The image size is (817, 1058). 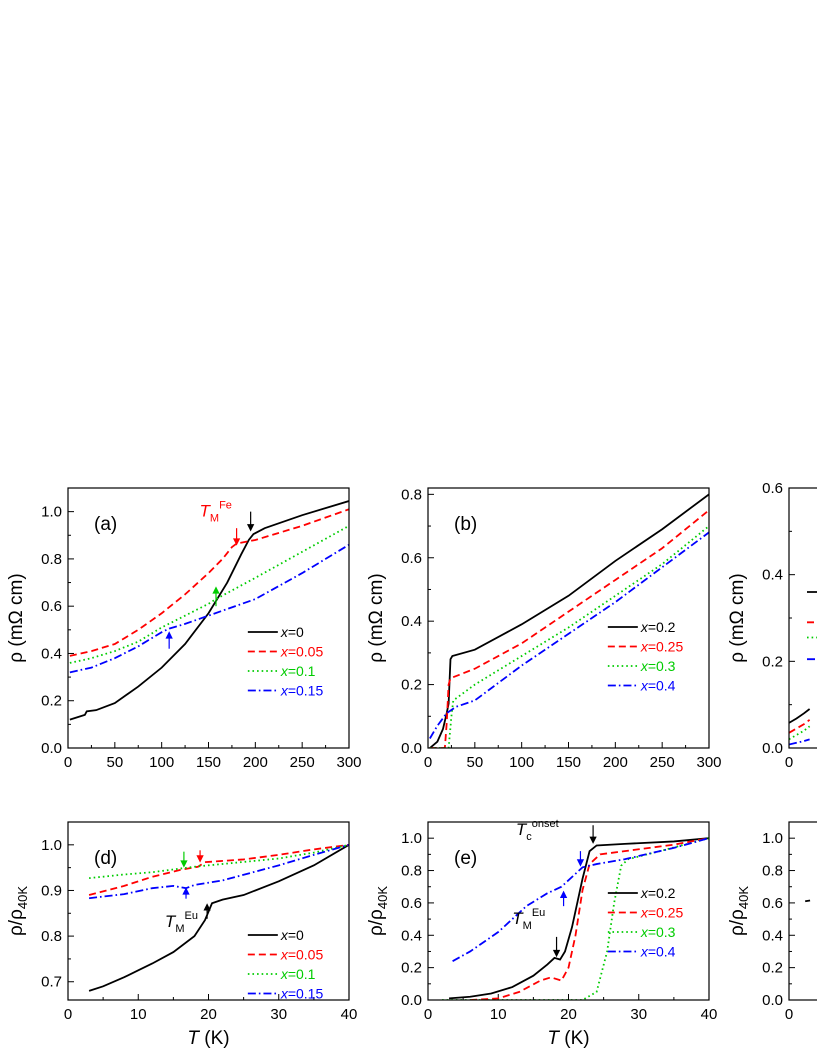 I want to click on panel-label: (d), so click(x=105, y=858).